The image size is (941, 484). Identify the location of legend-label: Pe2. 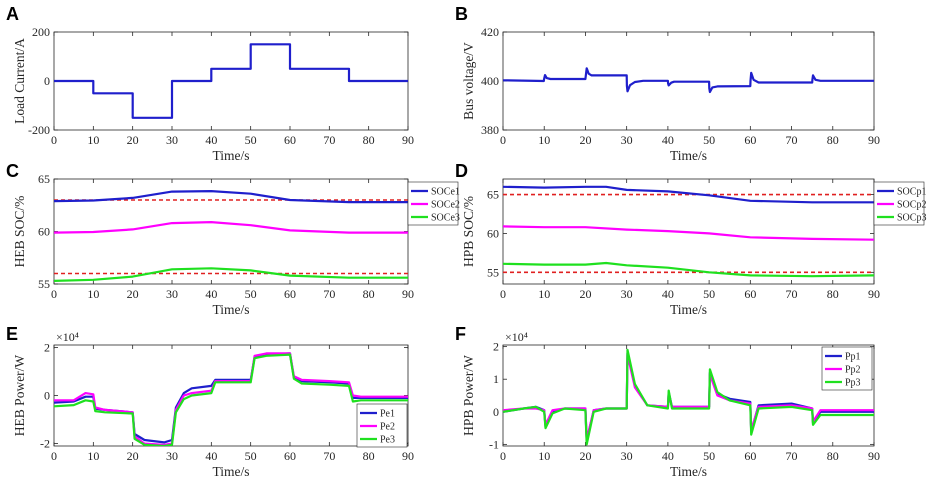
(387, 427).